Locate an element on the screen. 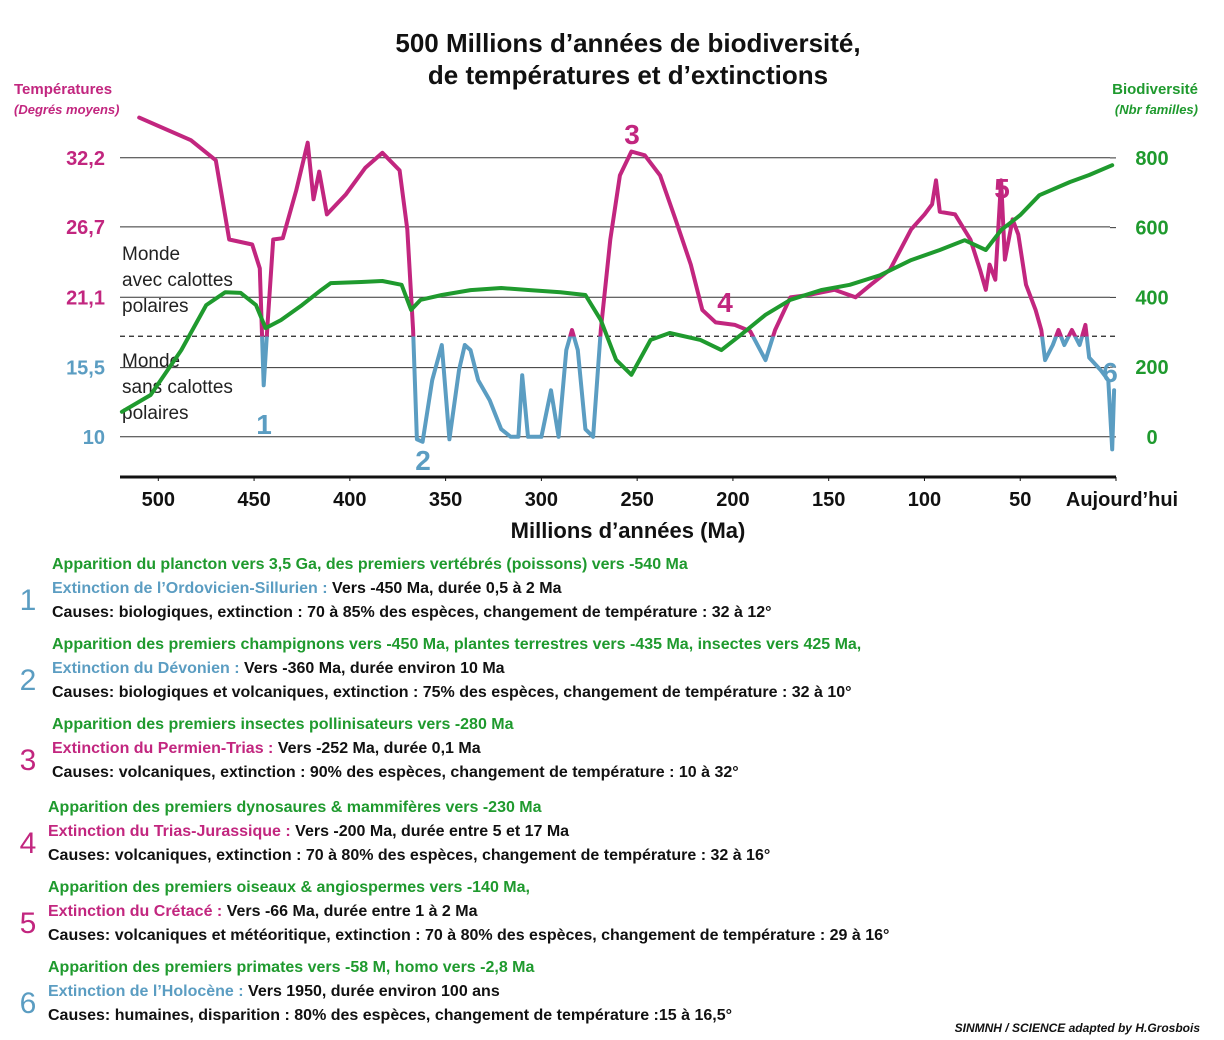 The width and height of the screenshot is (1224, 1040). y-tick-label: 10 is located at coordinates (94, 438).